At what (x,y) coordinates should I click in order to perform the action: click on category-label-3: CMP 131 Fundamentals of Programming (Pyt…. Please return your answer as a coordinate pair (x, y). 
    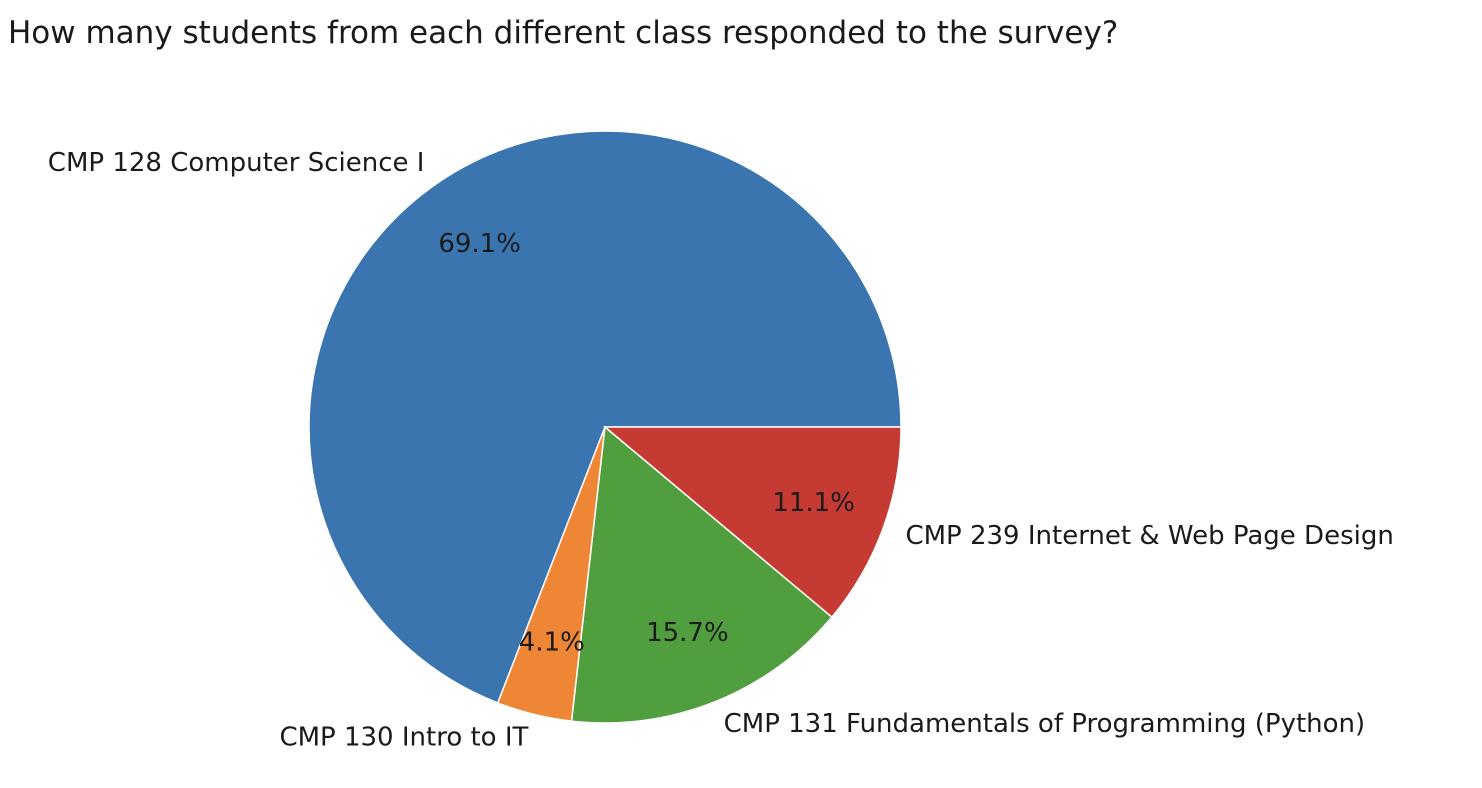
    Looking at the image, I should click on (1045, 724).